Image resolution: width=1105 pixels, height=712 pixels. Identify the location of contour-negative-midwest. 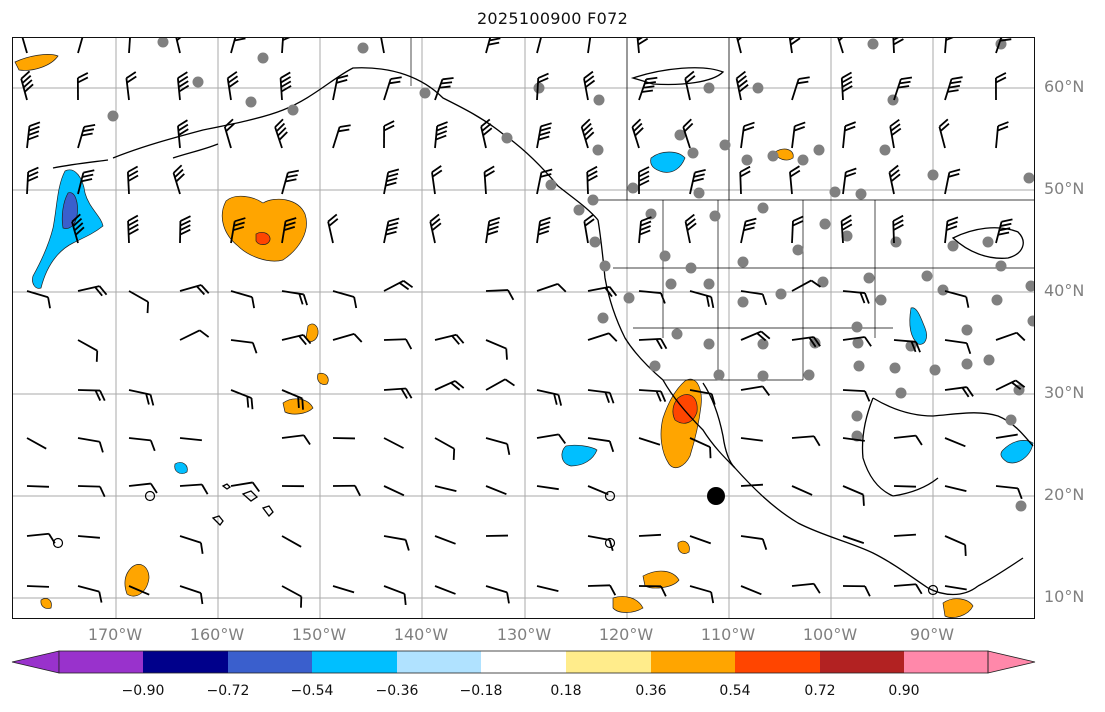
(918, 326).